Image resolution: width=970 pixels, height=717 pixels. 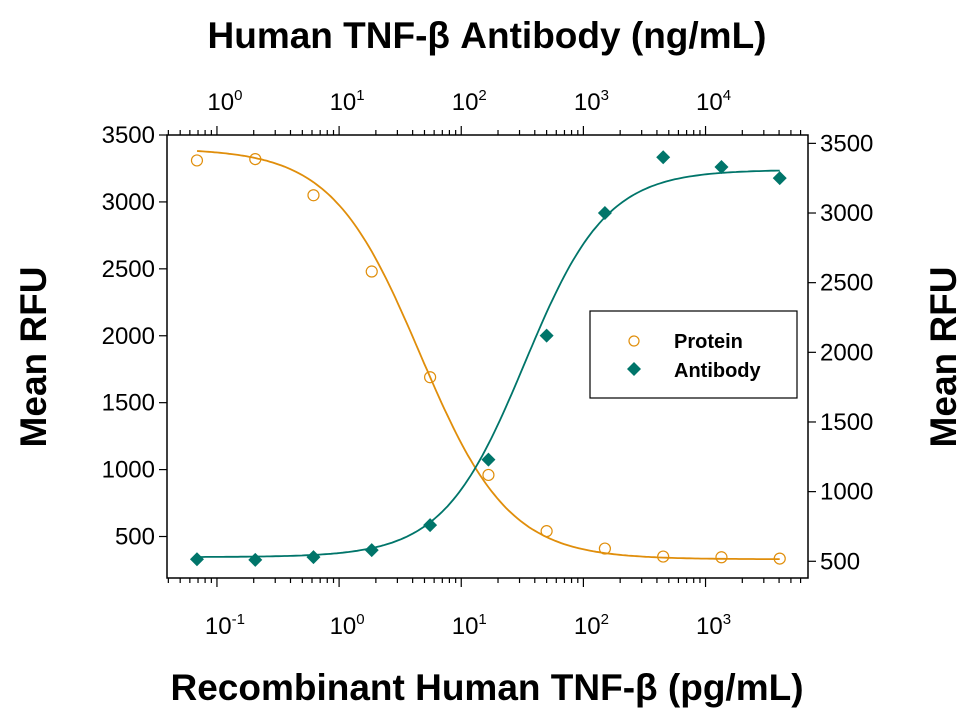 What do you see at coordinates (128, 269) in the screenshot?
I see `left-tick-label: 2500` at bounding box center [128, 269].